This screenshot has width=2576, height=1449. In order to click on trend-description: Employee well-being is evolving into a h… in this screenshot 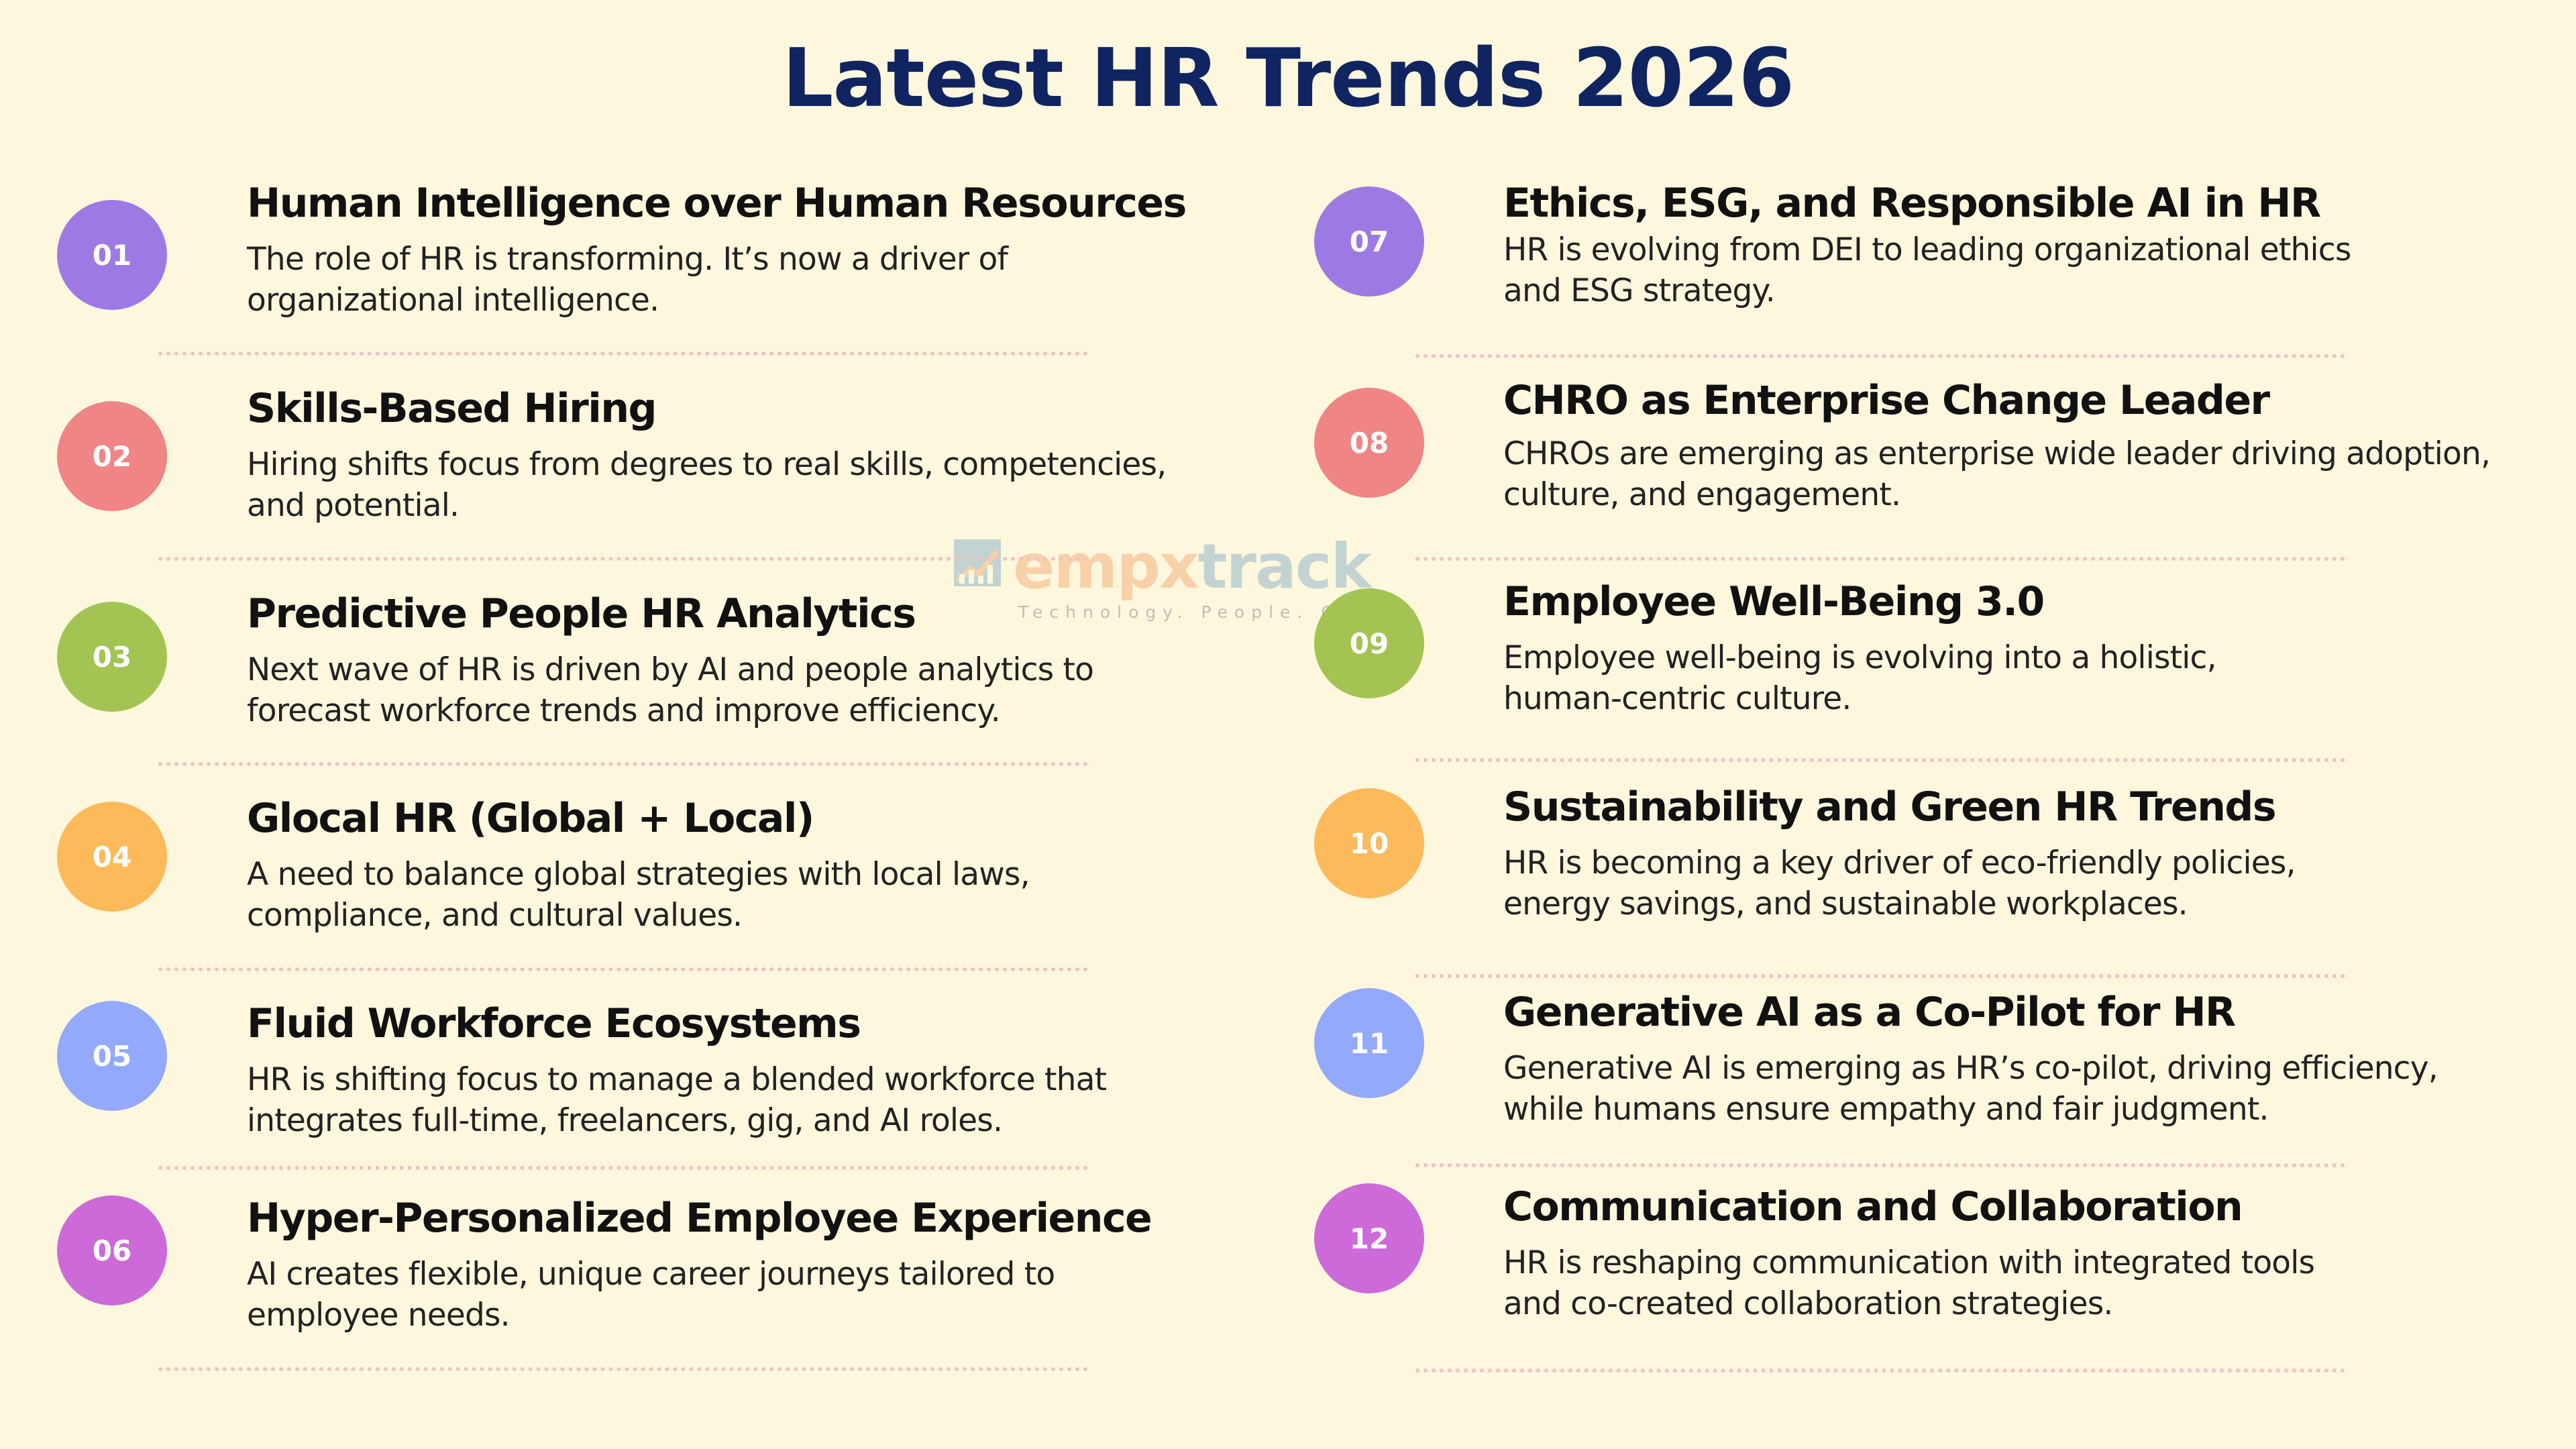, I will do `click(1860, 678)`.